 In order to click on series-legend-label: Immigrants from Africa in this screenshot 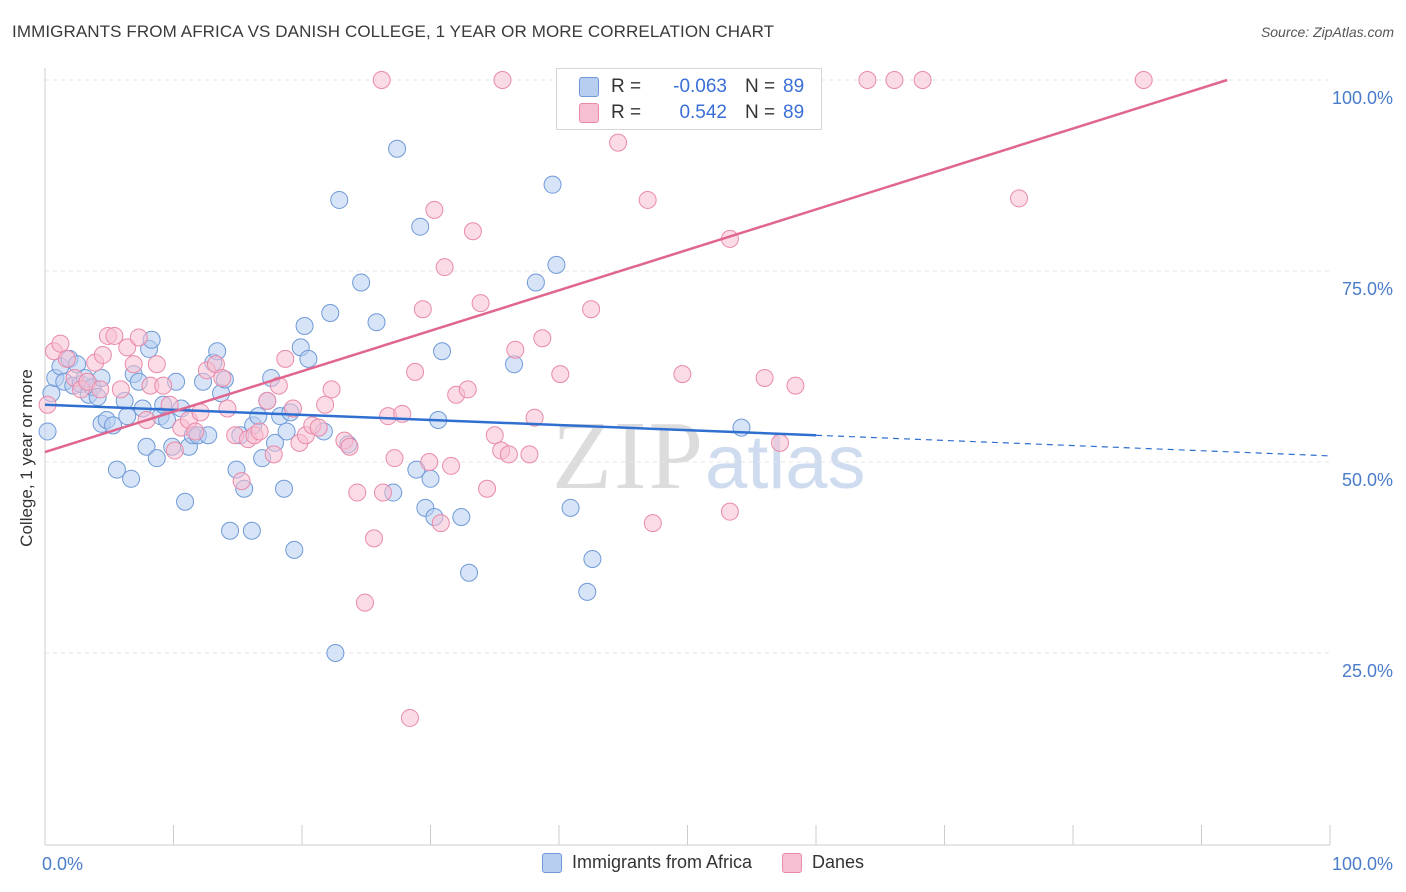, I will do `click(661, 862)`.